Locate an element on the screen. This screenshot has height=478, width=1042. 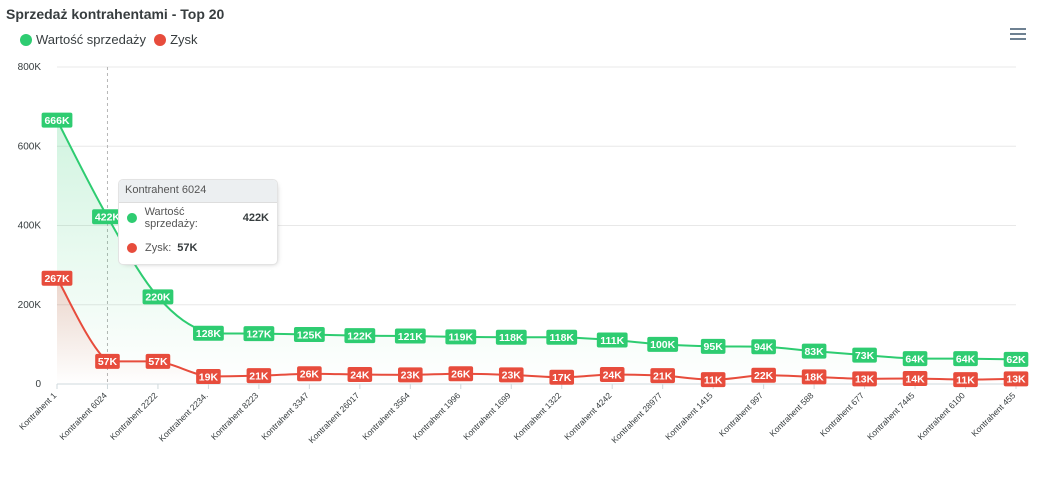
legend-item-sales: Wartość sprzedaży is located at coordinates (83, 39).